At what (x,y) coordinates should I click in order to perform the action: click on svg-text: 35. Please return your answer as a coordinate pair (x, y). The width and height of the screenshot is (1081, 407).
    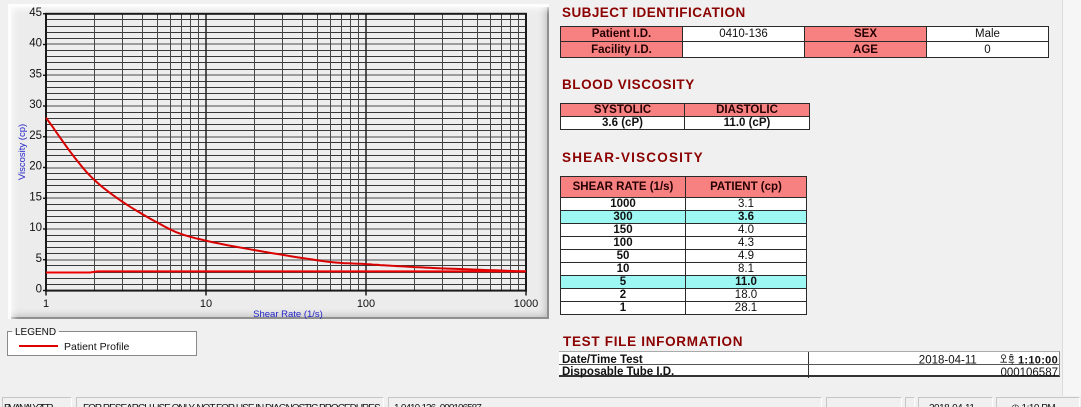
    Looking at the image, I should click on (35, 75).